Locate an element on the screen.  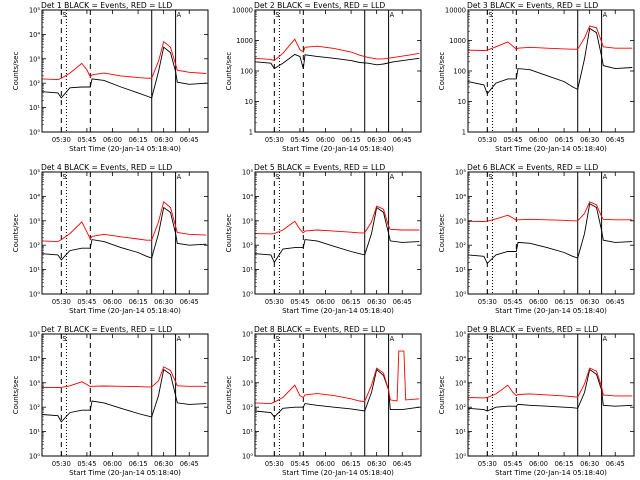
panel-title: Det 9 BLACK = Events, RED = LLD is located at coordinates (532, 329).